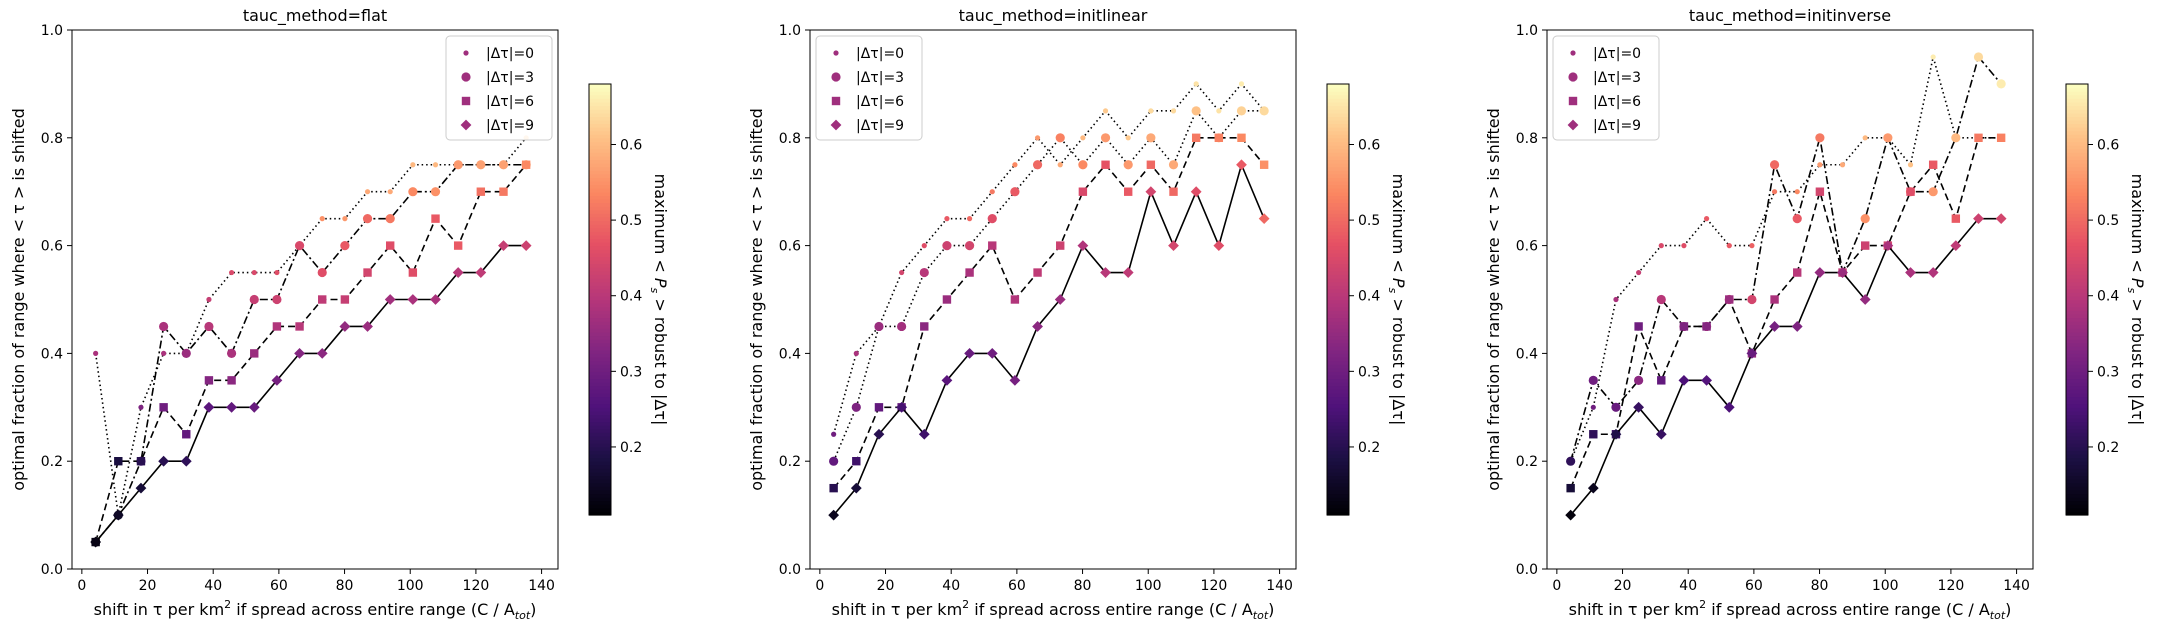  What do you see at coordinates (1527, 354) in the screenshot?
I see `y-tick-label: 0.4` at bounding box center [1527, 354].